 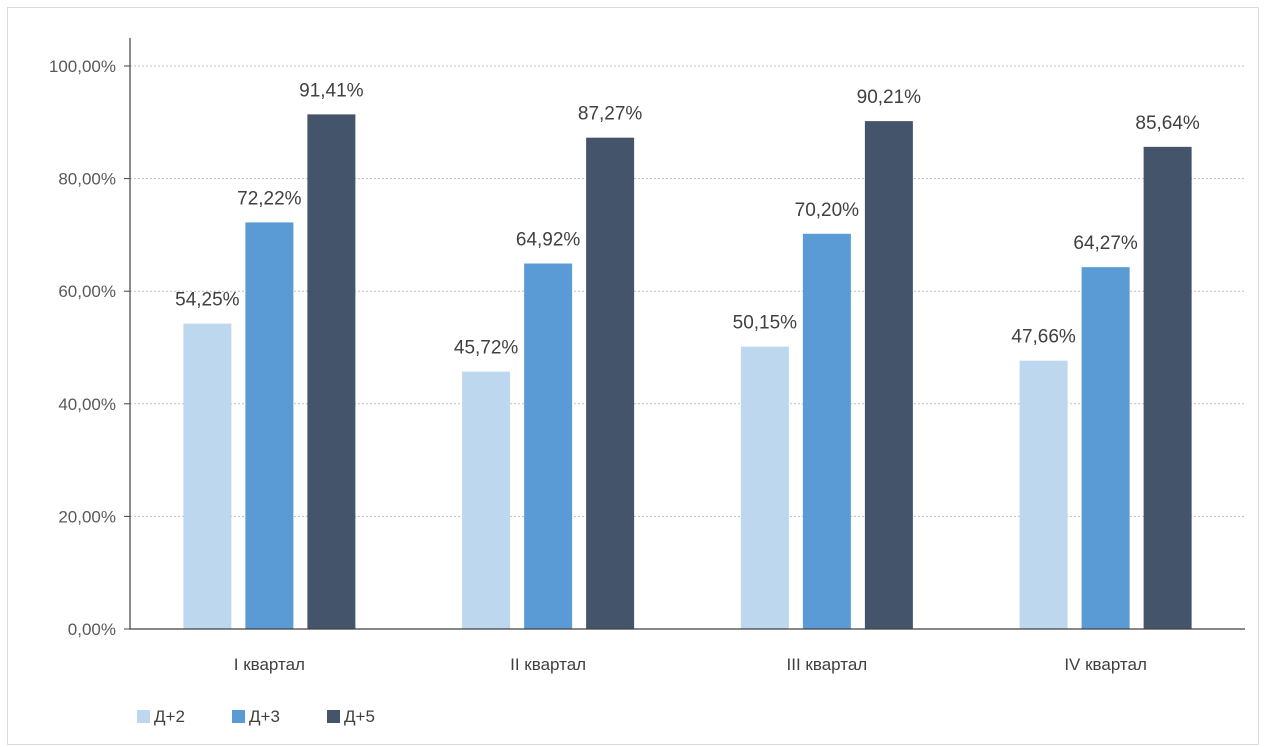 I want to click on data-label: 90,21%, so click(x=889, y=97).